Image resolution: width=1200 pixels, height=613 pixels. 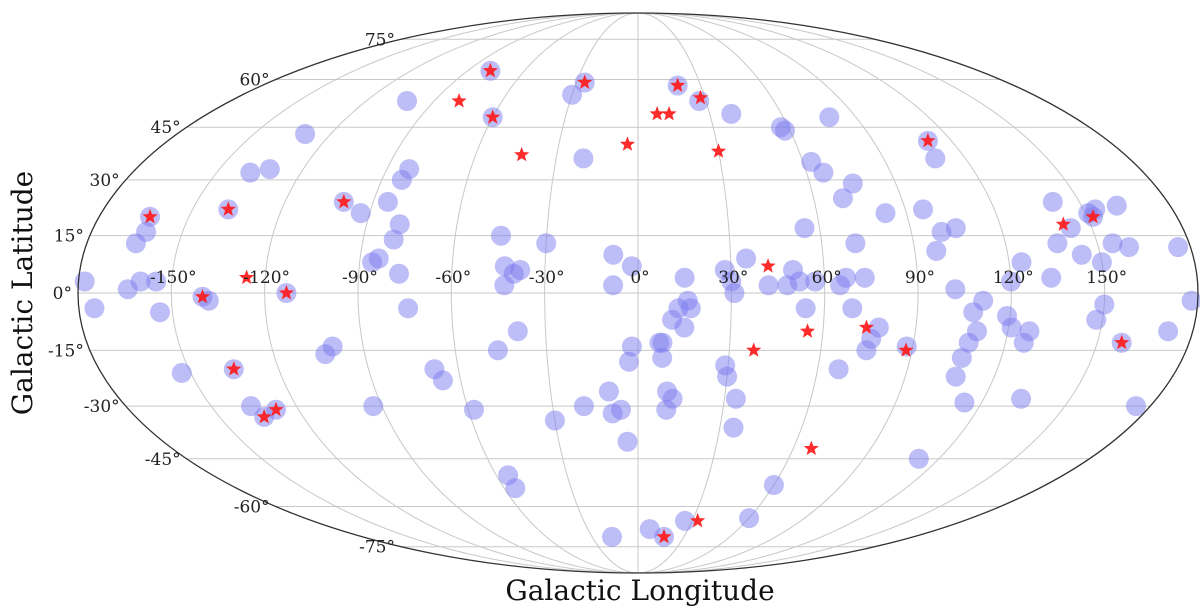 I want to click on y-tick-label: -60°, so click(x=252, y=508).